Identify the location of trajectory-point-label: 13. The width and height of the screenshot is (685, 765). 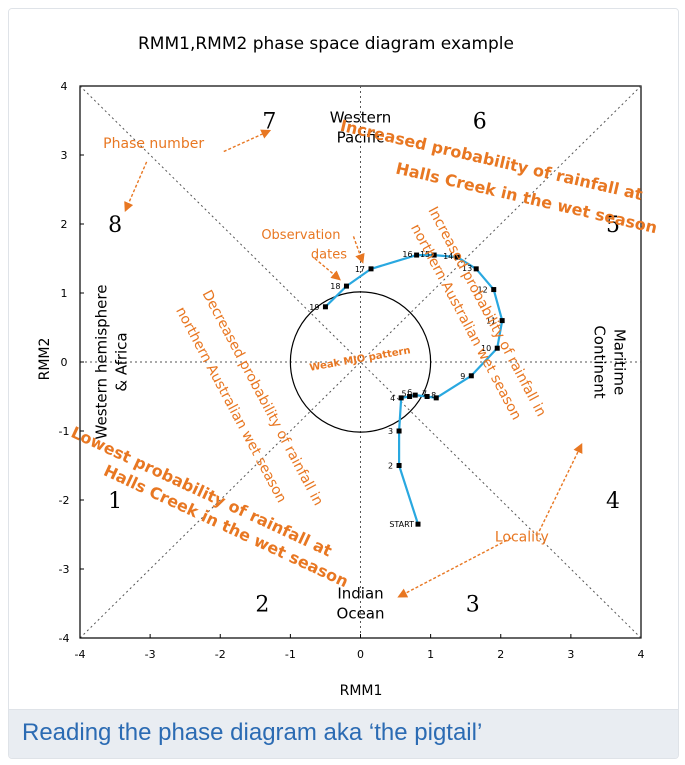
(467, 268).